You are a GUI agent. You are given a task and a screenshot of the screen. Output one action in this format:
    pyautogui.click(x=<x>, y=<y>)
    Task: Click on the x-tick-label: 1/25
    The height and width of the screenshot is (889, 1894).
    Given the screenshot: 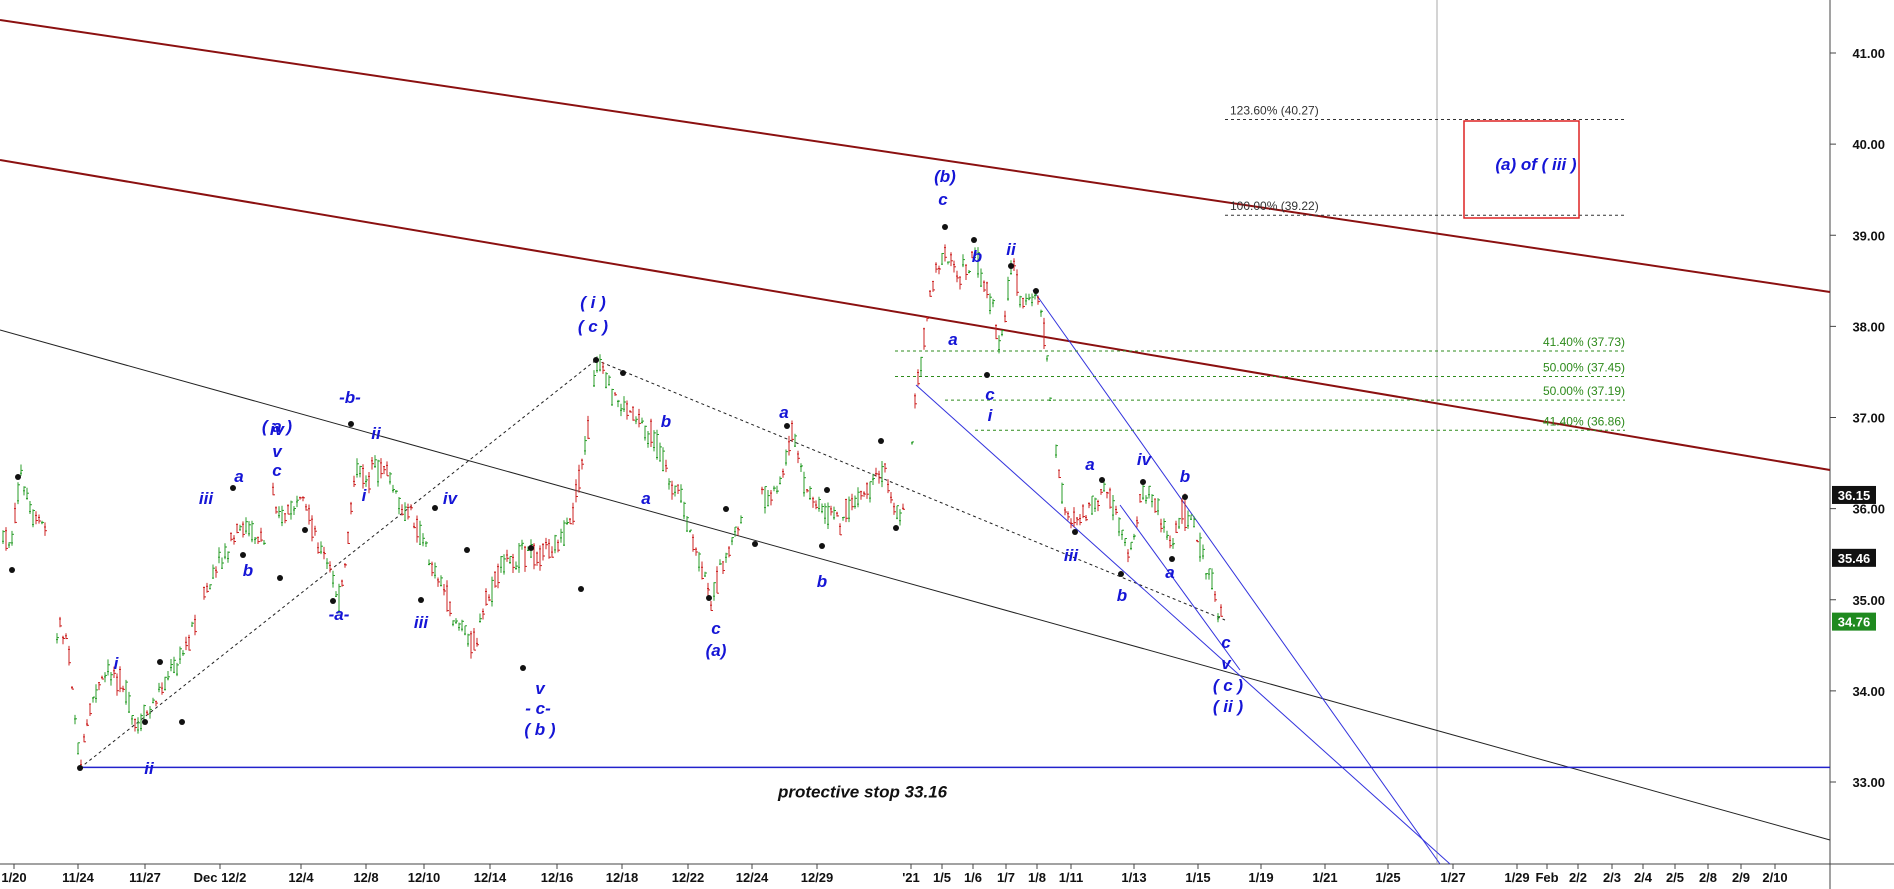 What is the action you would take?
    pyautogui.click(x=1387, y=877)
    